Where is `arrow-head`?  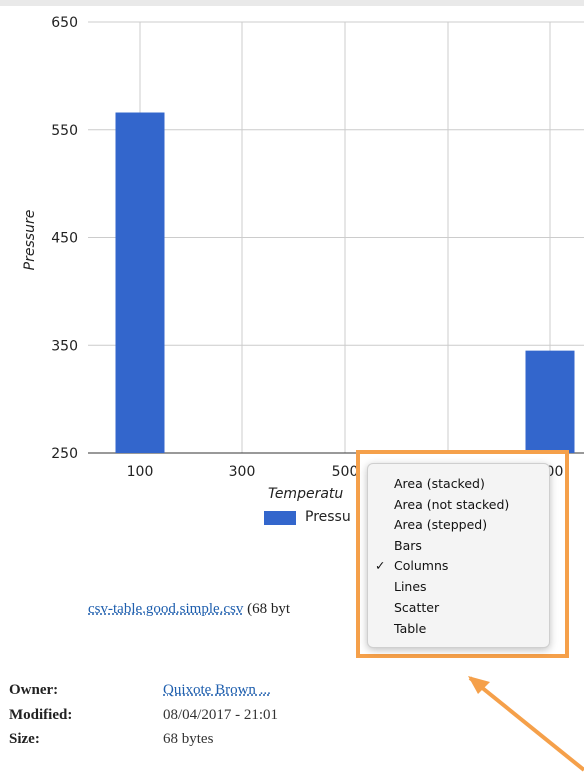 arrow-head is located at coordinates (479, 685).